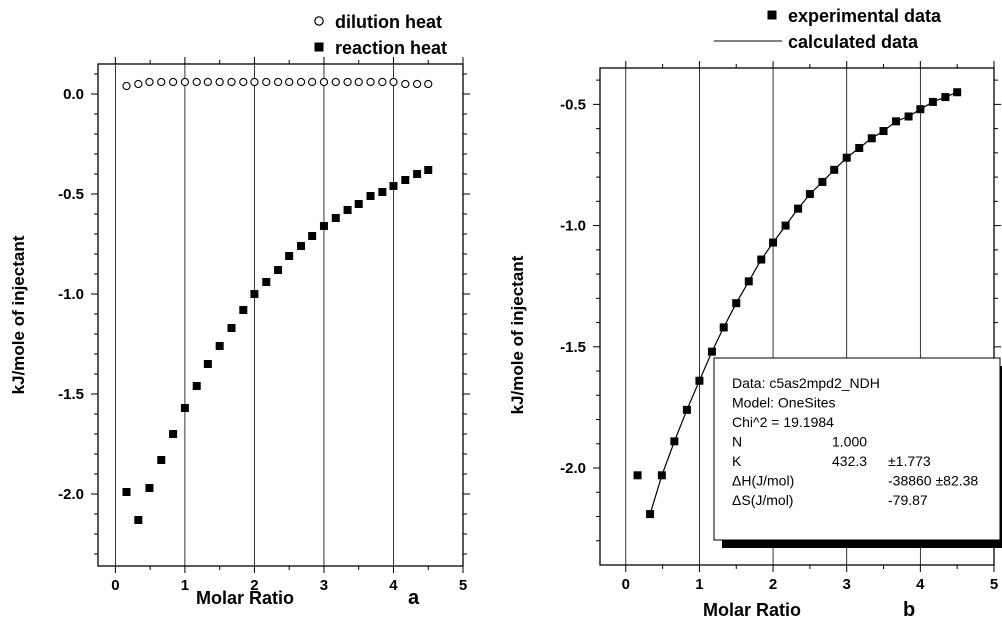 The width and height of the screenshot is (1002, 626). What do you see at coordinates (763, 481) in the screenshot?
I see `fit-box-text: ΔH(J/mol)` at bounding box center [763, 481].